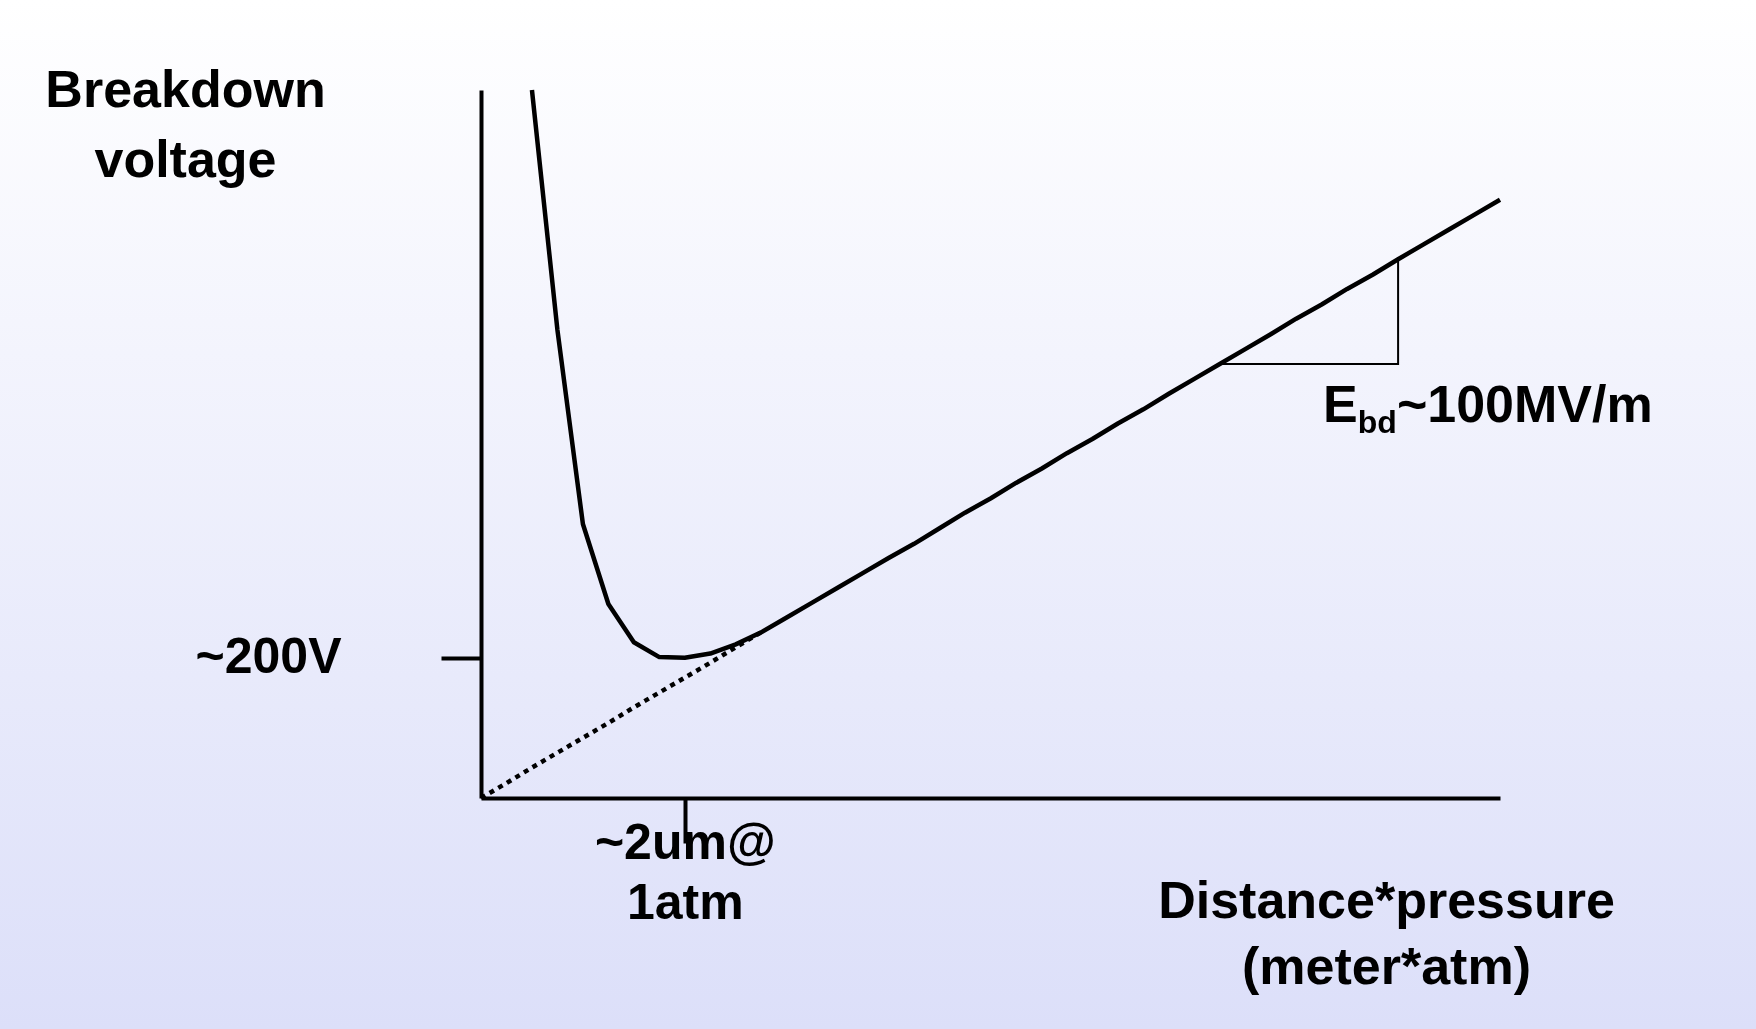 The image size is (1756, 1029). What do you see at coordinates (1386, 932) in the screenshot?
I see `x-axis-title: Distance*pressure (meter*atm)` at bounding box center [1386, 932].